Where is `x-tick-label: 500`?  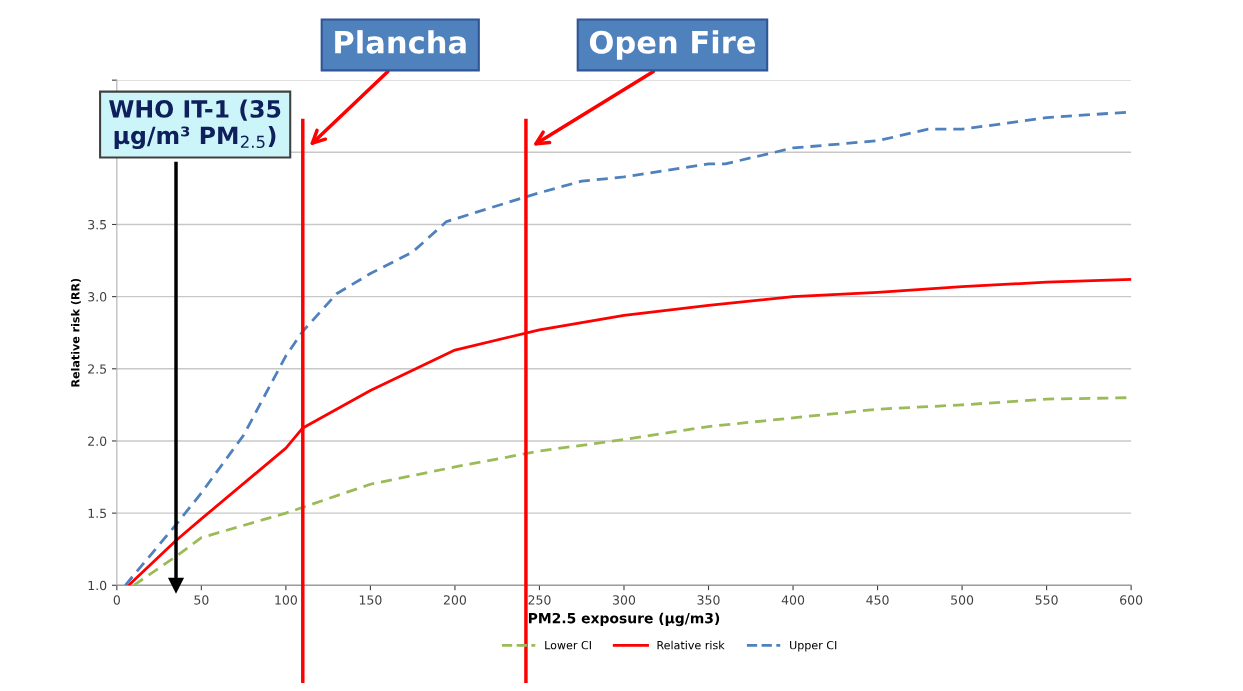
x-tick-label: 500 is located at coordinates (962, 600).